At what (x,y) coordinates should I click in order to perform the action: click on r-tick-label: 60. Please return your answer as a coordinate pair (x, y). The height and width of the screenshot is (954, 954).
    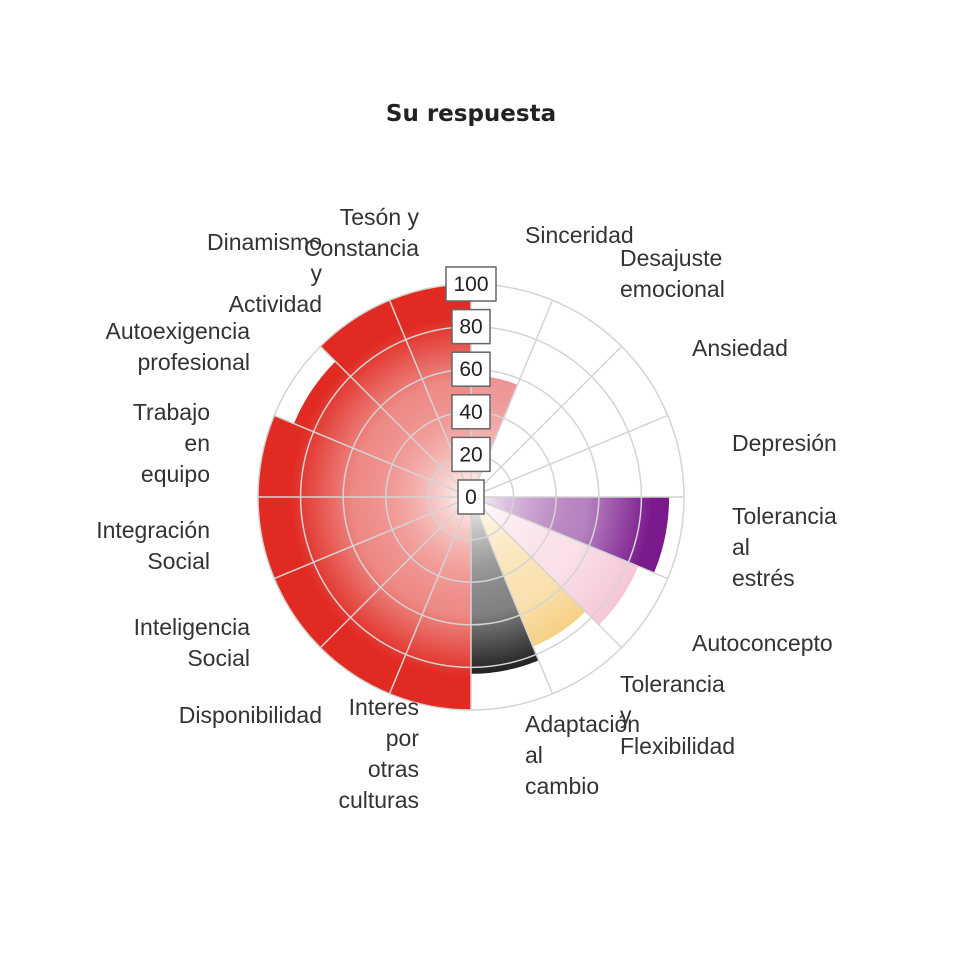
    Looking at the image, I should click on (470, 369).